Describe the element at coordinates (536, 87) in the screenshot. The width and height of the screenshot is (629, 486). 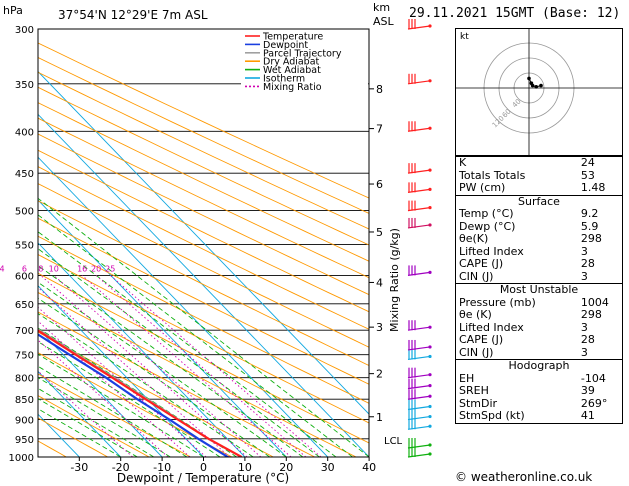
I see `hodograph-point` at that location.